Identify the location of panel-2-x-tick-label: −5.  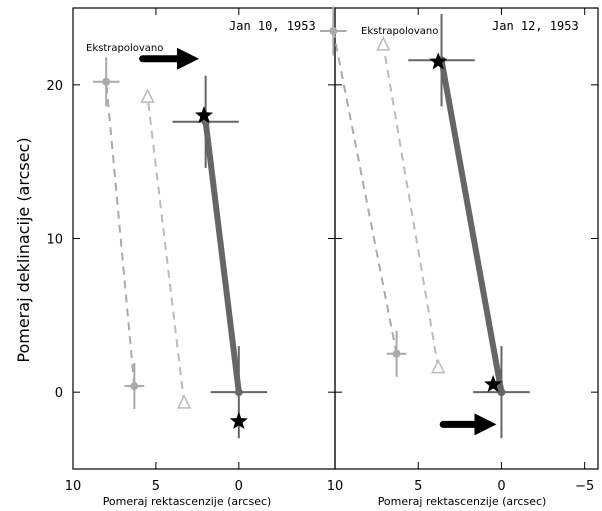
(584, 486).